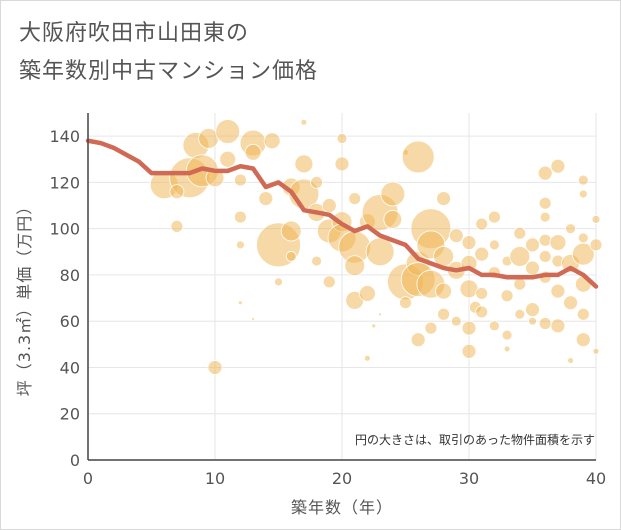 The height and width of the screenshot is (530, 621). Describe the element at coordinates (169, 71) in the screenshot. I see `chart-title-line2: 築年数別中古マンション価格` at that location.